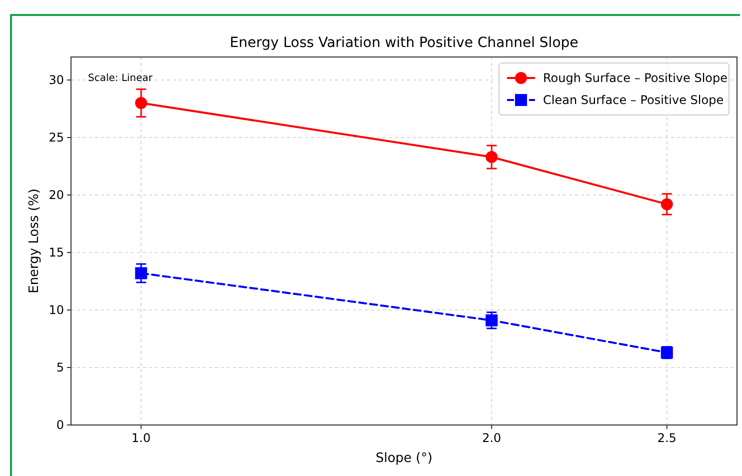  I want to click on legend-label: Clean Surface – Positive Slope, so click(633, 100).